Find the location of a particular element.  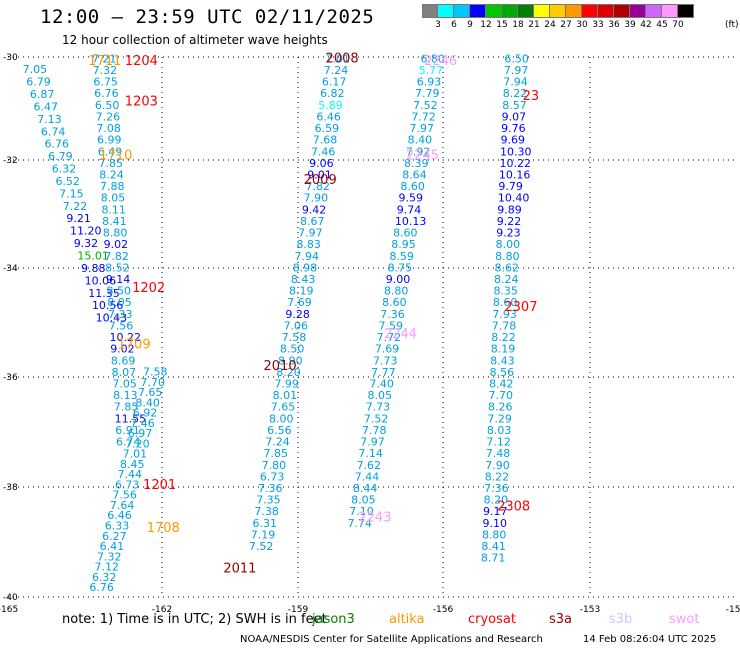

wave-height-value: 9.88 is located at coordinates (93, 268).